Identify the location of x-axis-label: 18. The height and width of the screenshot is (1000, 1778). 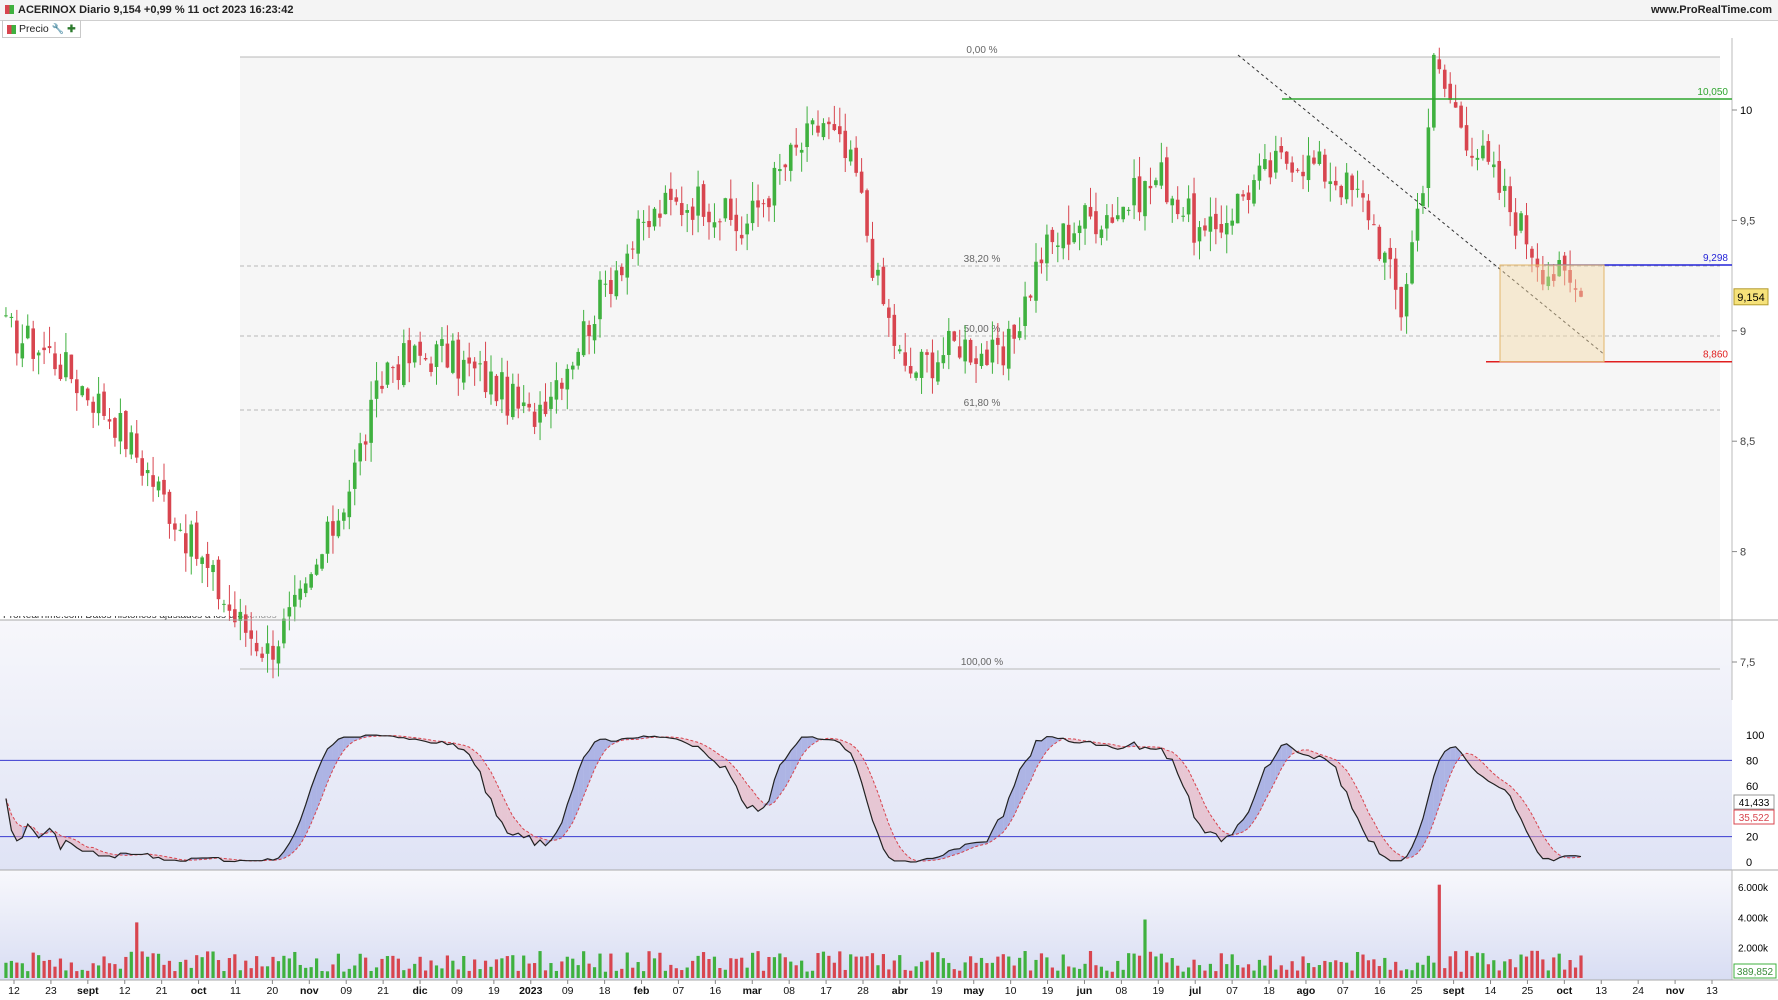
(605, 991).